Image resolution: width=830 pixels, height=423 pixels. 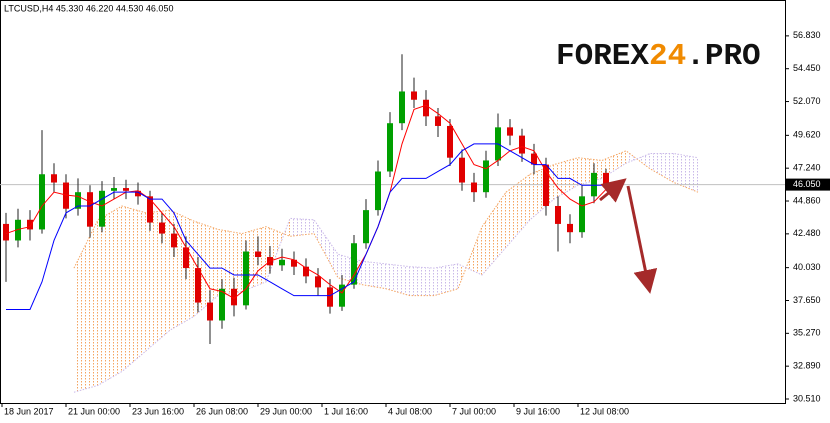 I want to click on y-tick-label: 32.890, so click(x=807, y=366).